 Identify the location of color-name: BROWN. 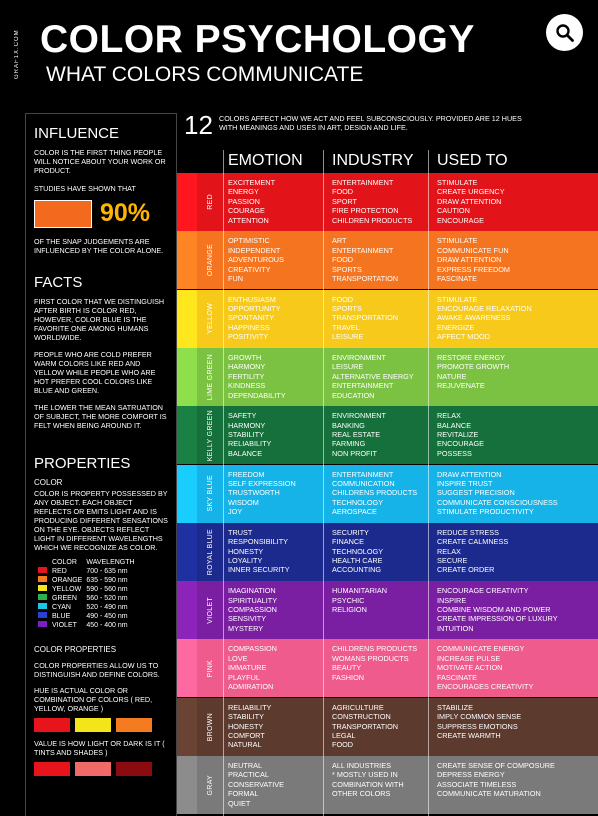
(210, 726).